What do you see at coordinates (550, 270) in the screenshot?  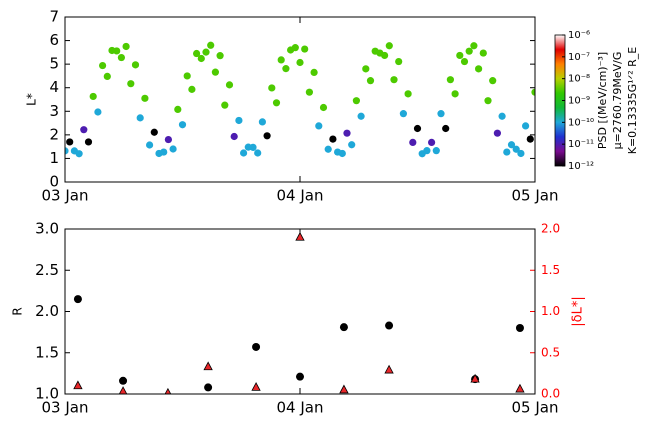 I see `y2-tick-label: 1.5` at bounding box center [550, 270].